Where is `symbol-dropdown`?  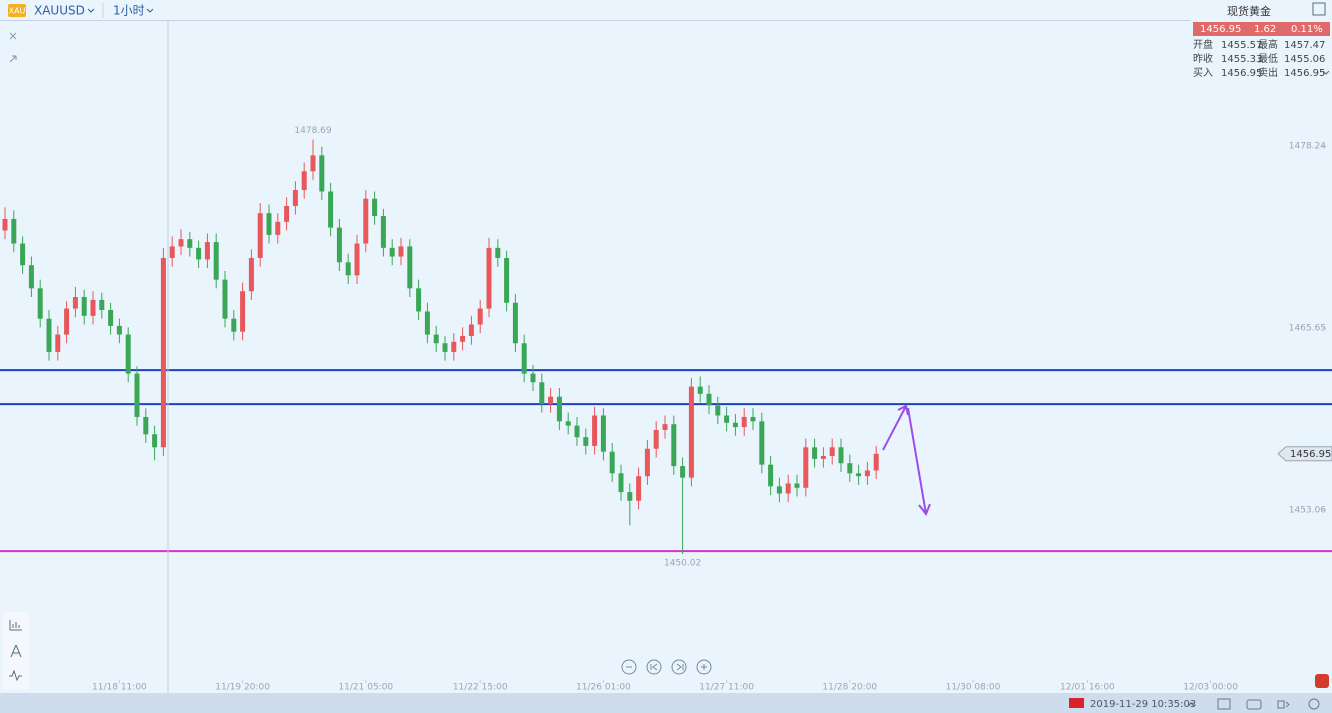
symbol-dropdown is located at coordinates (91, 10).